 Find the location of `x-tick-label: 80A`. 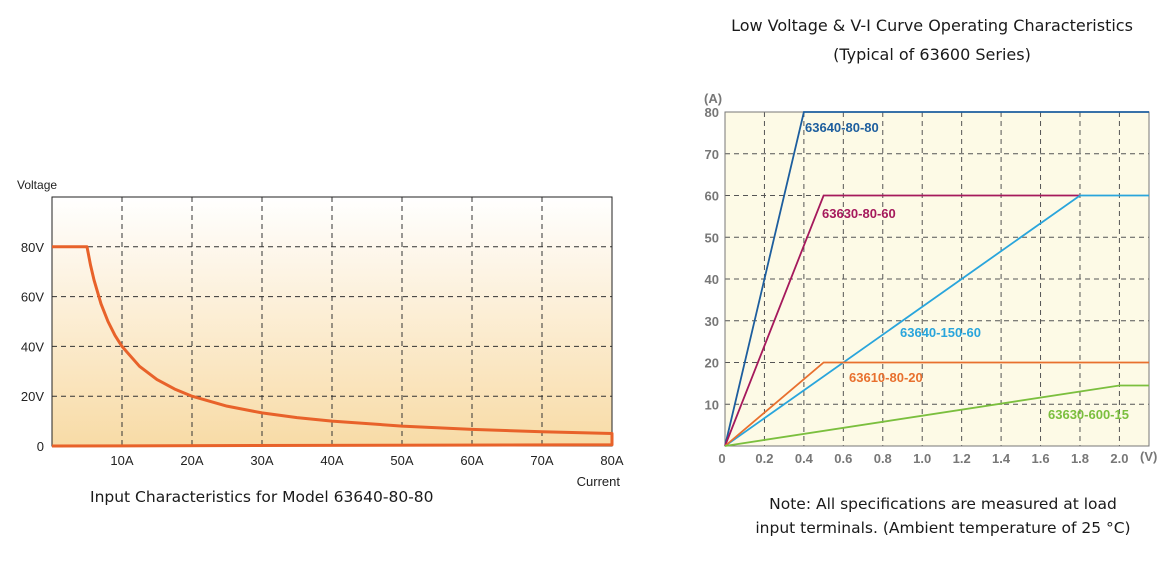

x-tick-label: 80A is located at coordinates (611, 460).